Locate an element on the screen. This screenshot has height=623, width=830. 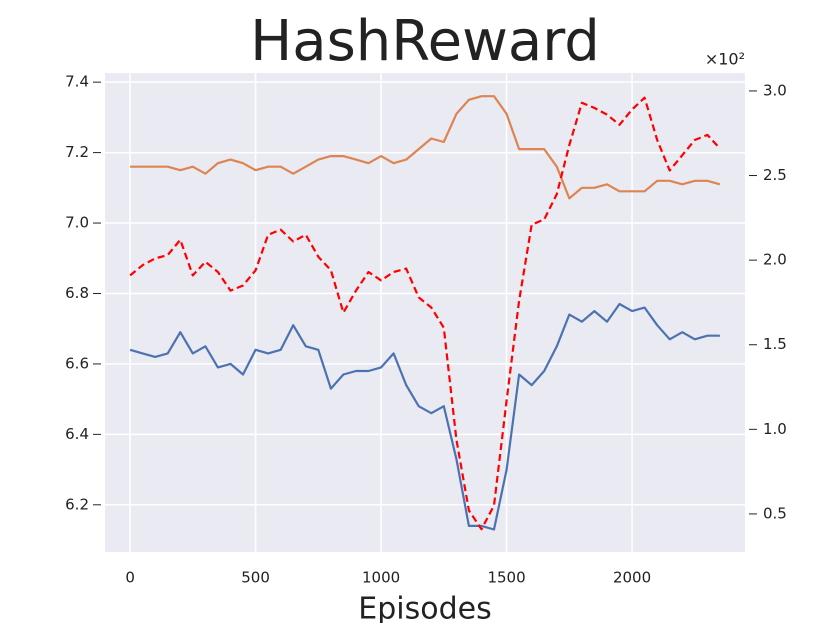
x-tick-label: 2000 is located at coordinates (632, 578).